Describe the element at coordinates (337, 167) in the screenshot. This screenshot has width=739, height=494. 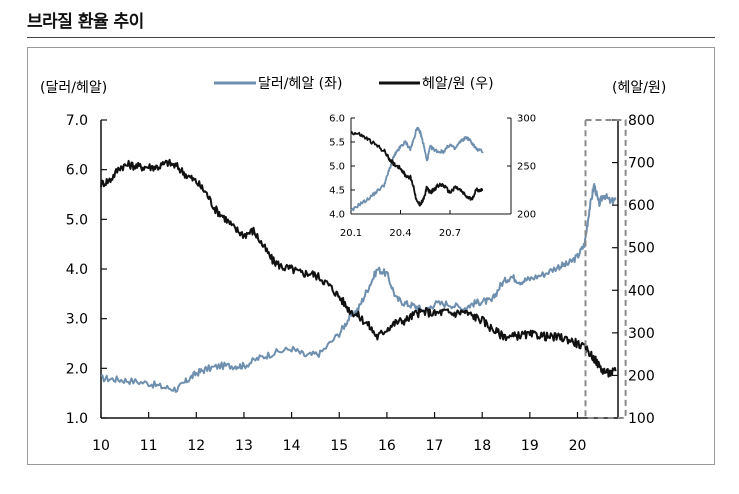
I see `inset-left-tick-label: 5.0` at that location.